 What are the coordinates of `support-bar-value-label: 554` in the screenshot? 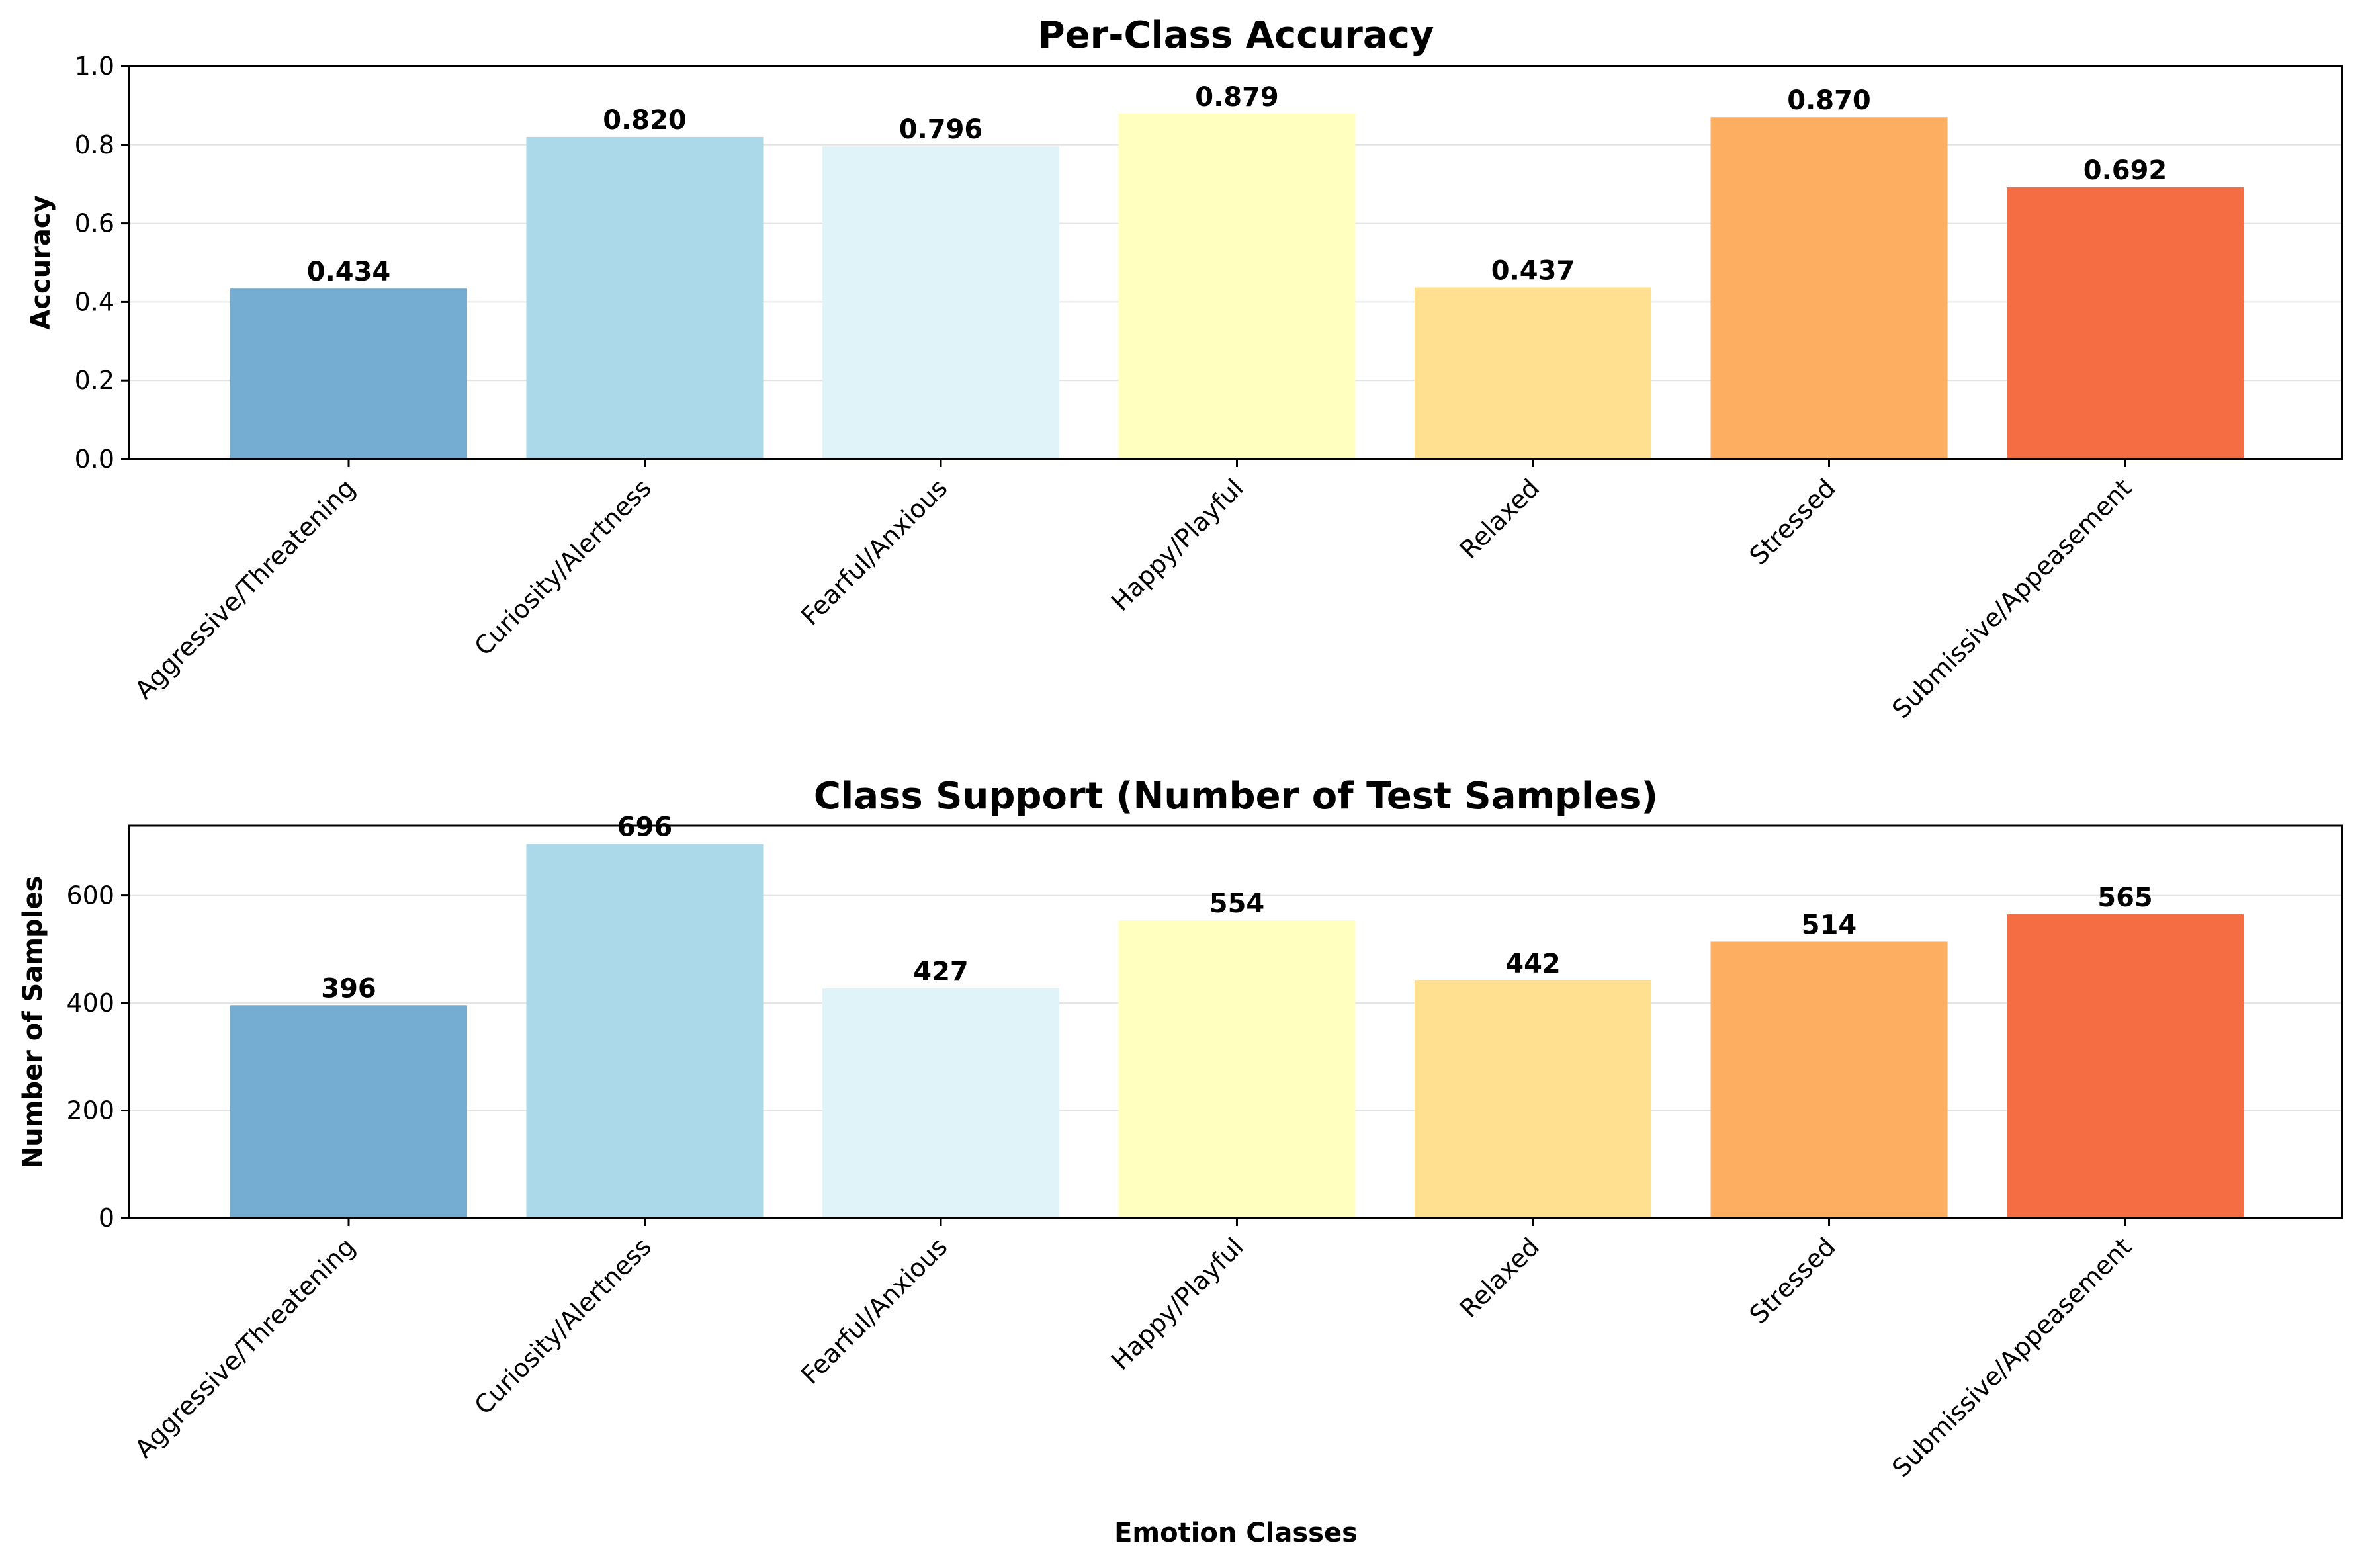 It's located at (1237, 904).